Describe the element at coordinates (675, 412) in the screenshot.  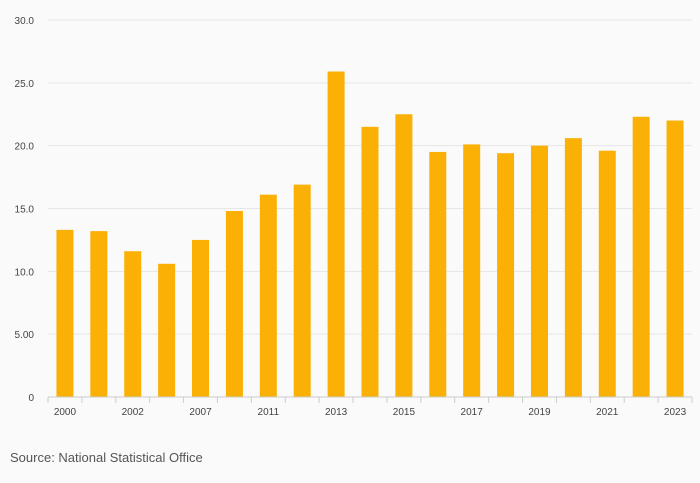
I see `x-tick-label: 2023` at that location.